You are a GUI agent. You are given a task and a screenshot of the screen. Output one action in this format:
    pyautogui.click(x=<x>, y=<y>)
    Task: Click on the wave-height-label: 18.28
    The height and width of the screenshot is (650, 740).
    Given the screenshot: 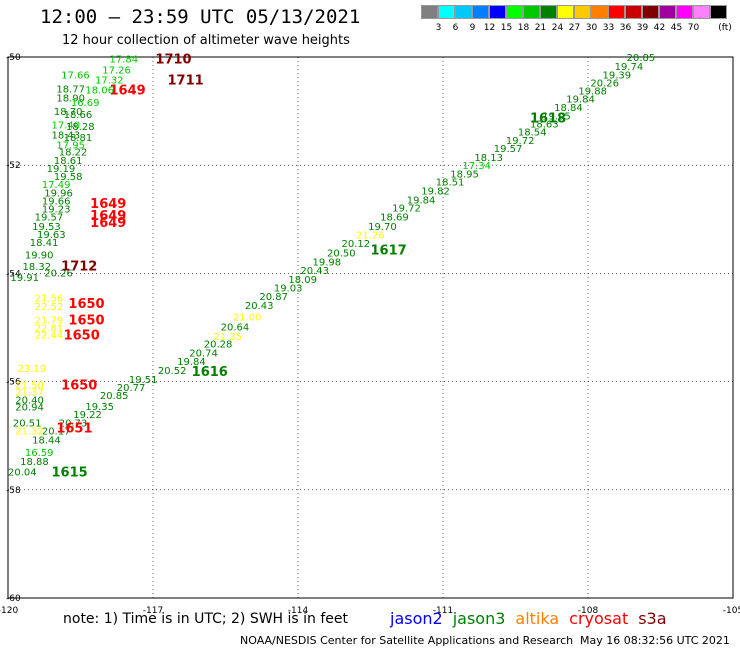 What is the action you would take?
    pyautogui.click(x=80, y=127)
    